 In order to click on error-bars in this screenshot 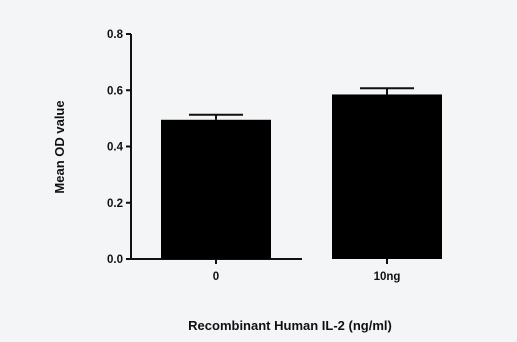, I will do `click(301, 103)`.